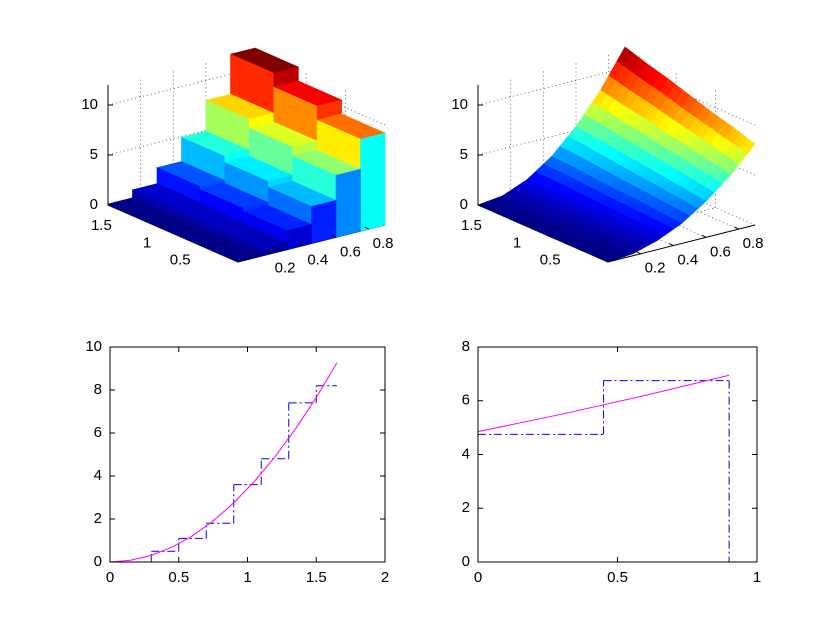 The image size is (840, 632). What do you see at coordinates (316, 577) in the screenshot?
I see `x-tick-label: 1.5` at bounding box center [316, 577].